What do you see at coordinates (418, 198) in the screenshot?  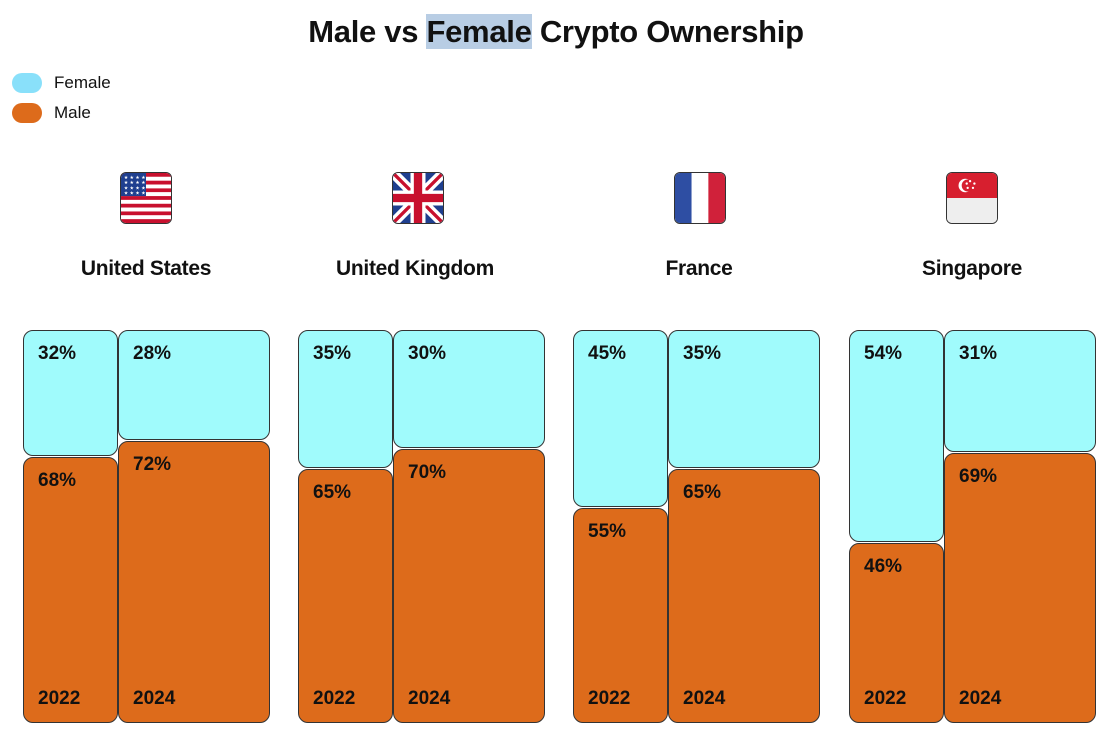 I see `uk-flag-icon` at bounding box center [418, 198].